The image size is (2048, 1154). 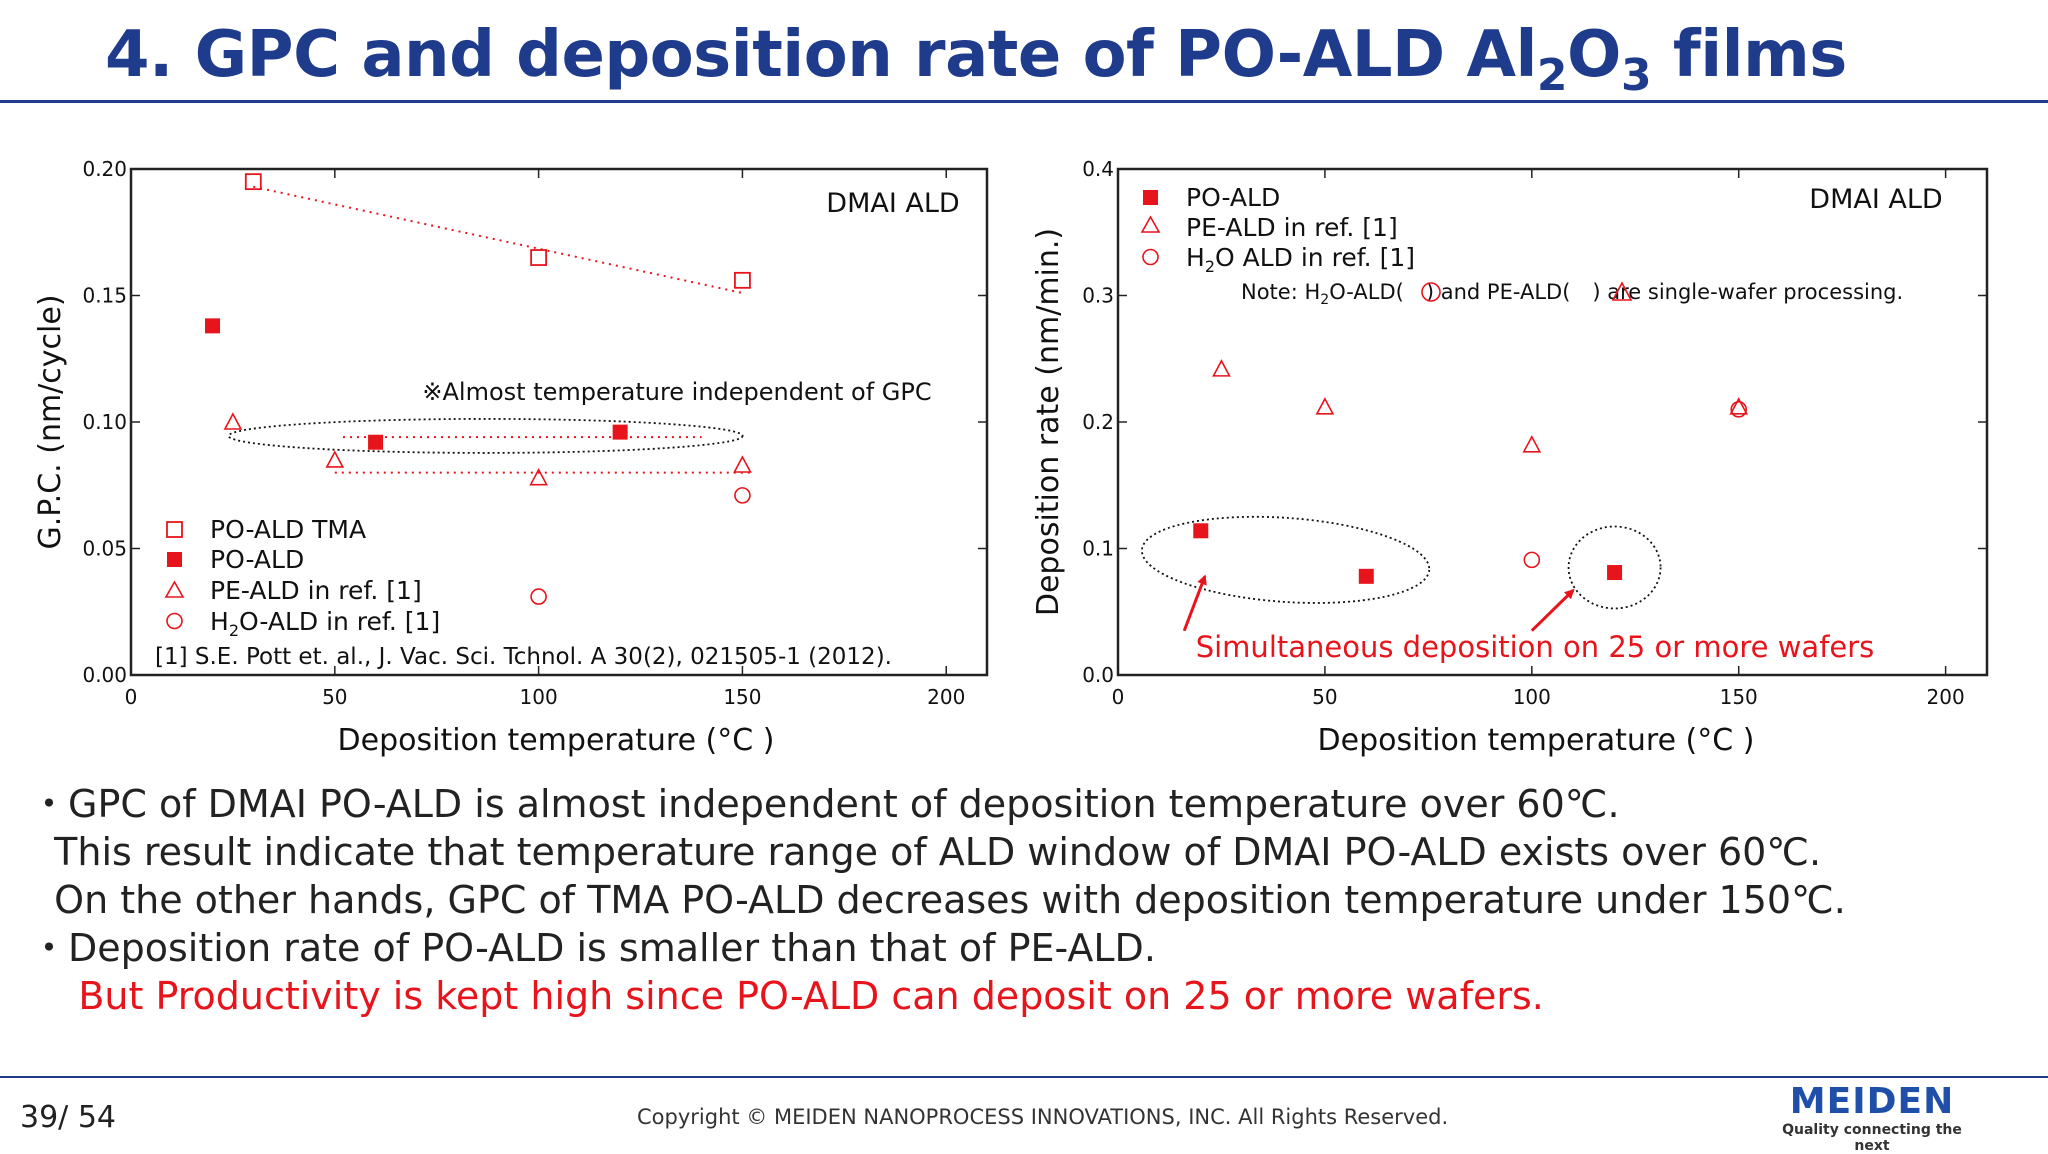 What do you see at coordinates (1552, 610) in the screenshot?
I see `annotation-arrow-right` at bounding box center [1552, 610].